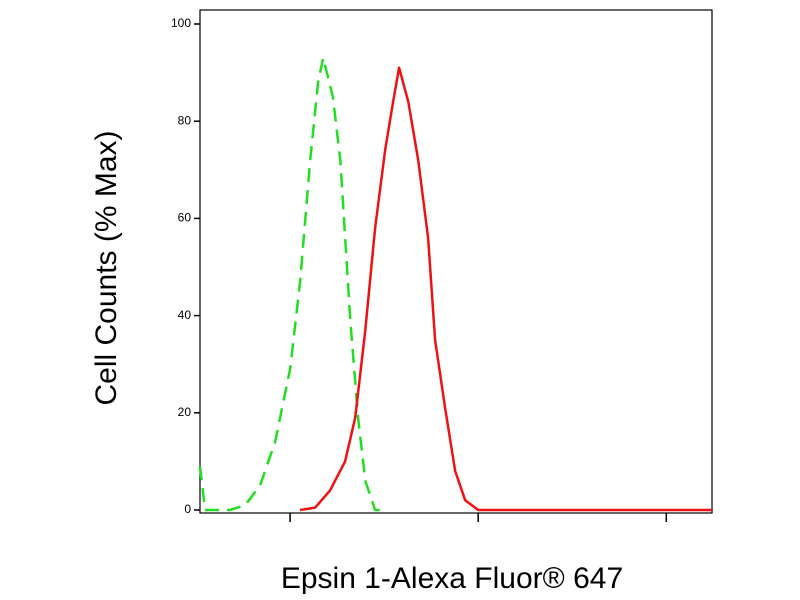 This screenshot has width=800, height=600. Describe the element at coordinates (452, 578) in the screenshot. I see `x-axis-label: Epsin 1-Alexa Fluor® 647` at that location.